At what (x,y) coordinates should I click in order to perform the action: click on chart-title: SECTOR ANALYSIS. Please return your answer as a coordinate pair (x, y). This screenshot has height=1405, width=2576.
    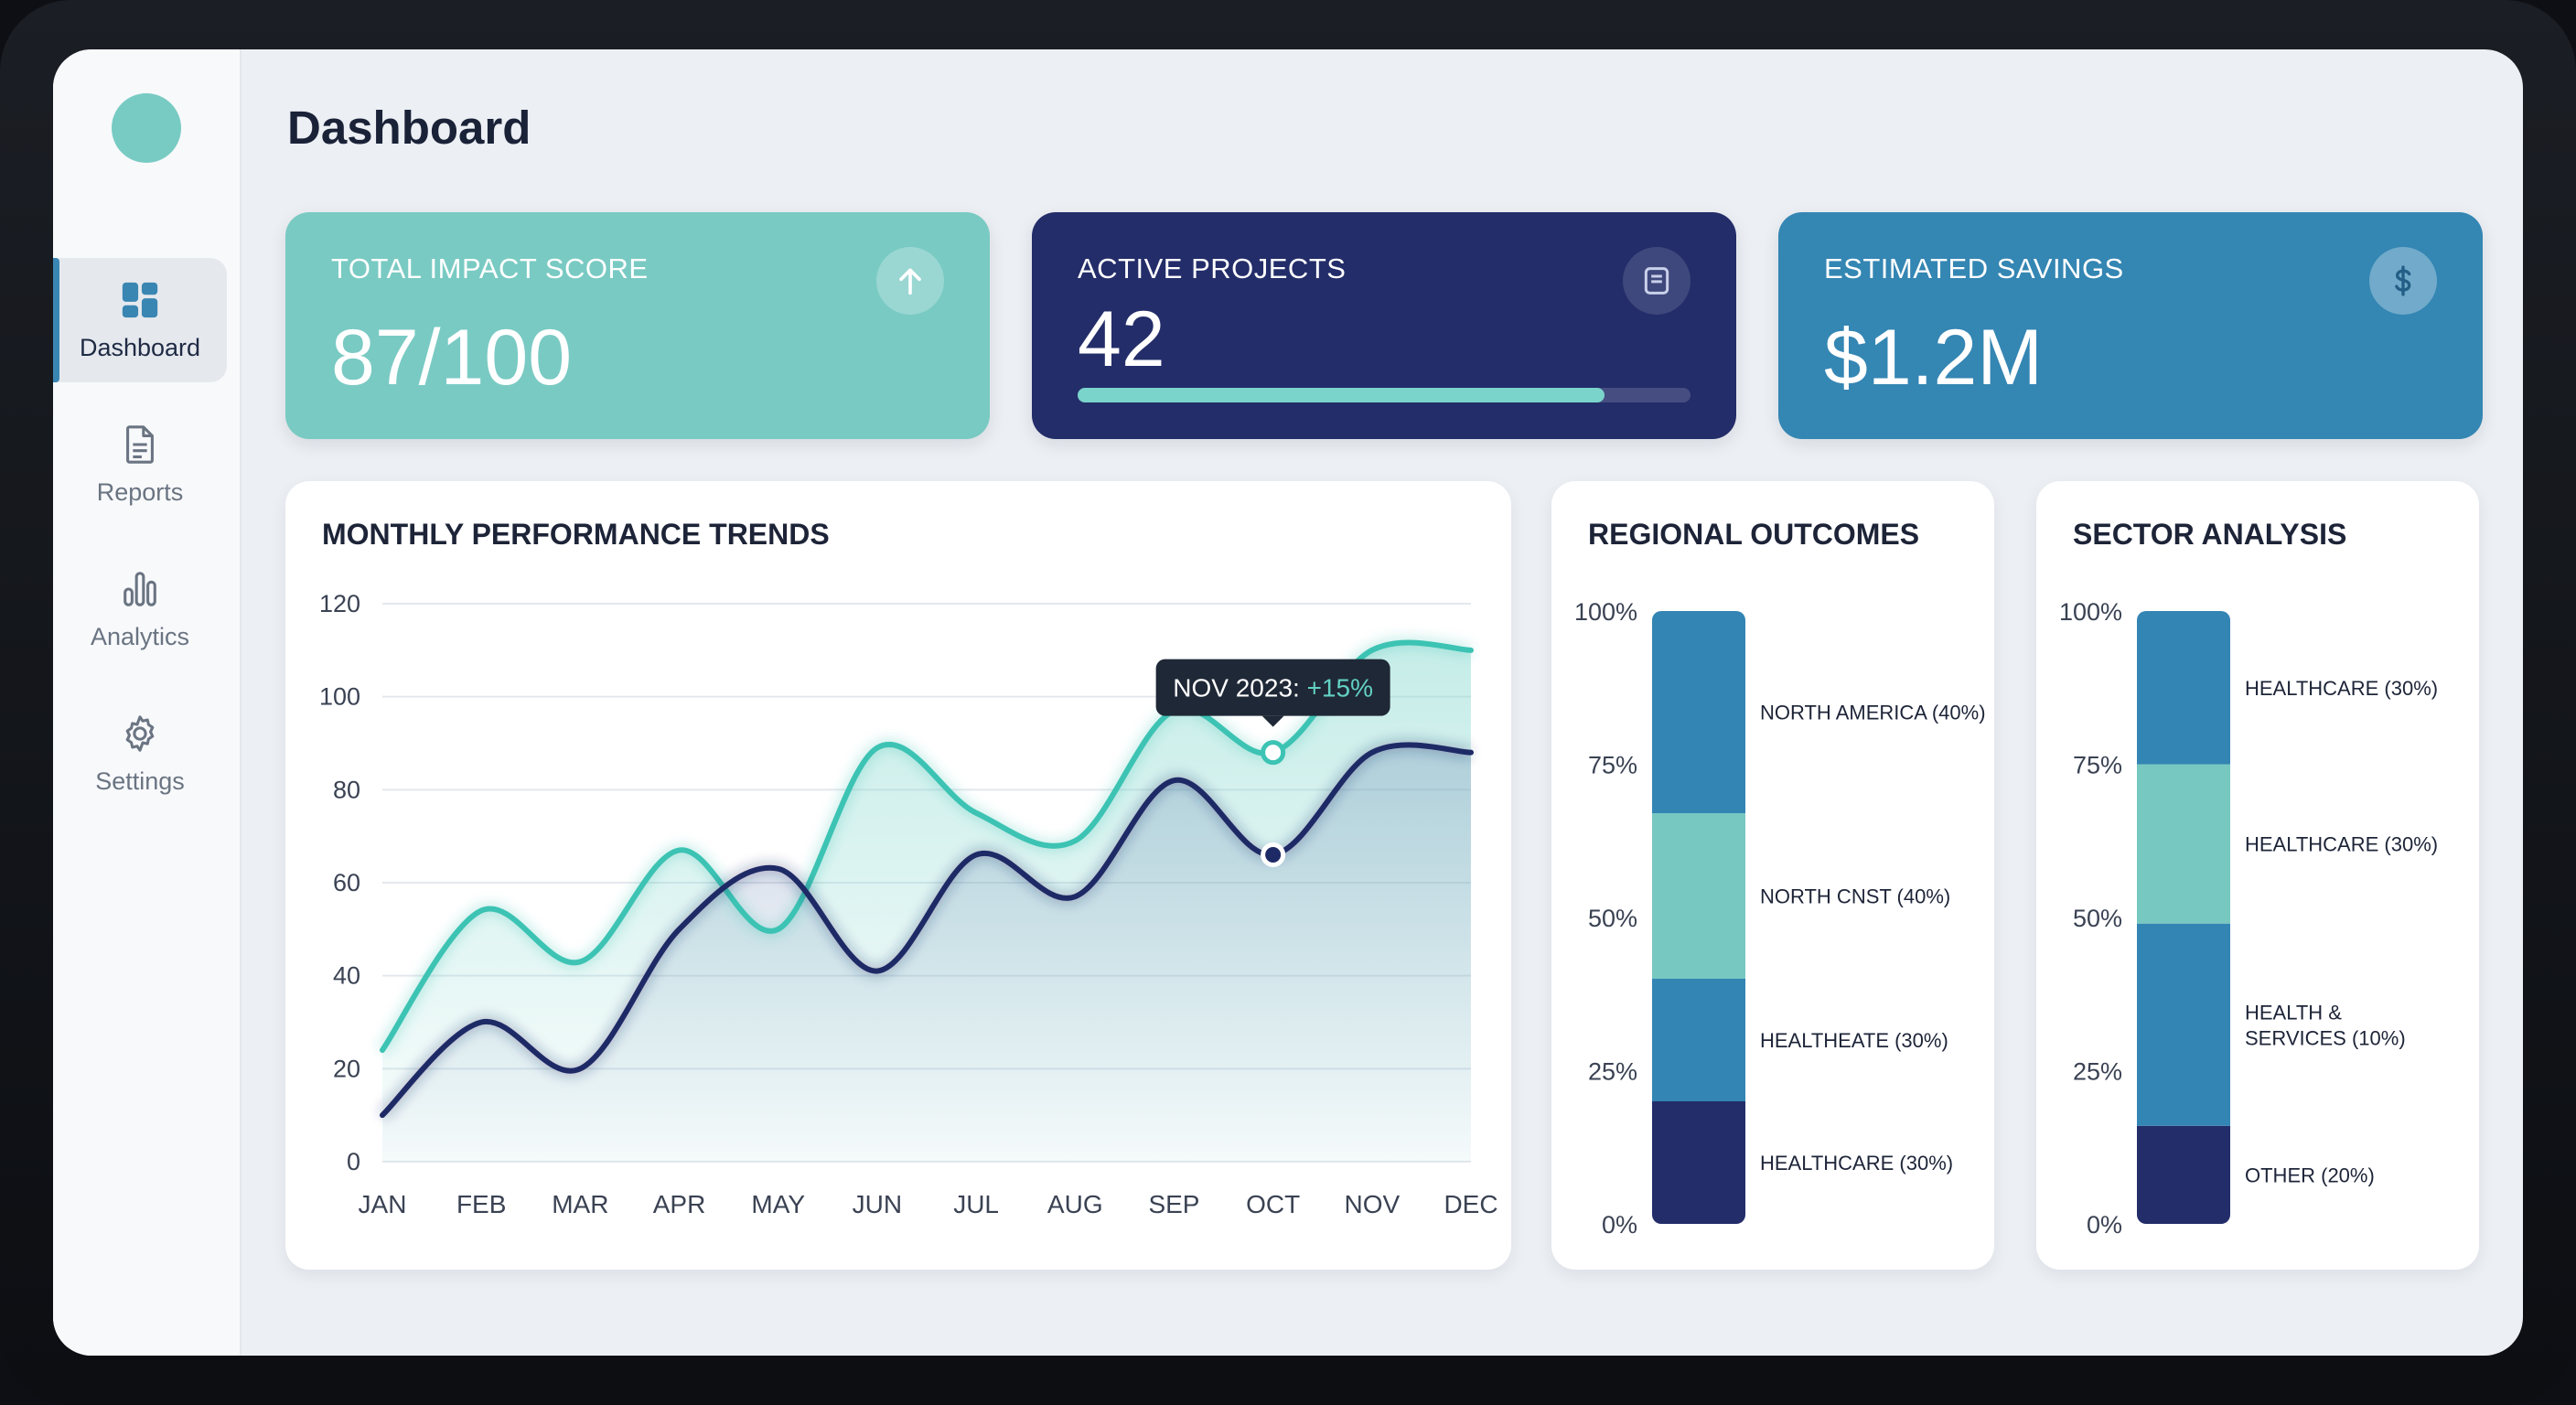
    Looking at the image, I should click on (2210, 534).